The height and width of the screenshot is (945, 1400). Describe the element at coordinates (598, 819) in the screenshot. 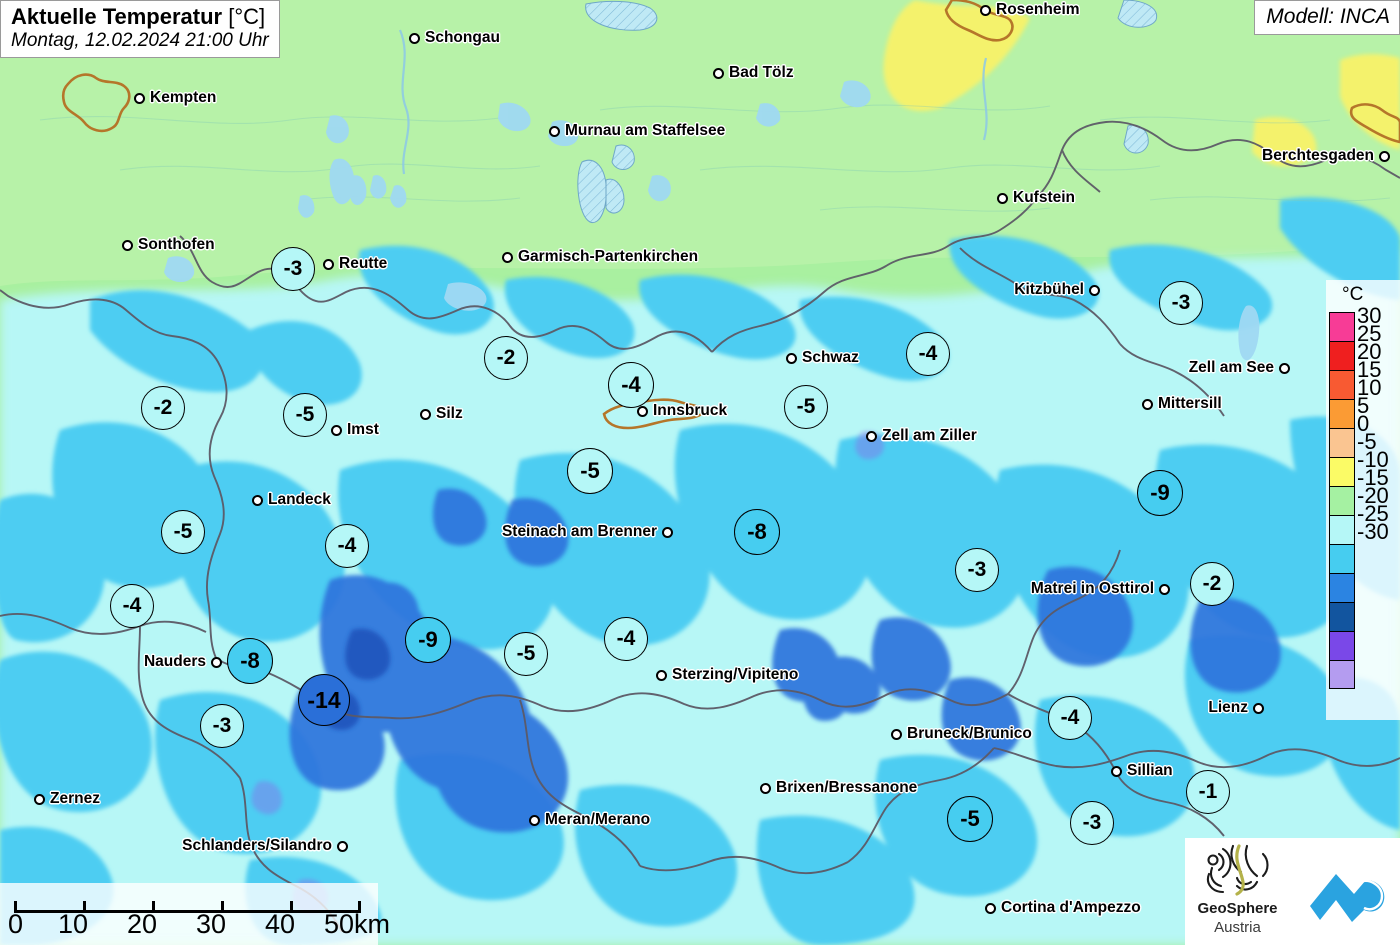

I see `city-label: Meran/Merano` at that location.